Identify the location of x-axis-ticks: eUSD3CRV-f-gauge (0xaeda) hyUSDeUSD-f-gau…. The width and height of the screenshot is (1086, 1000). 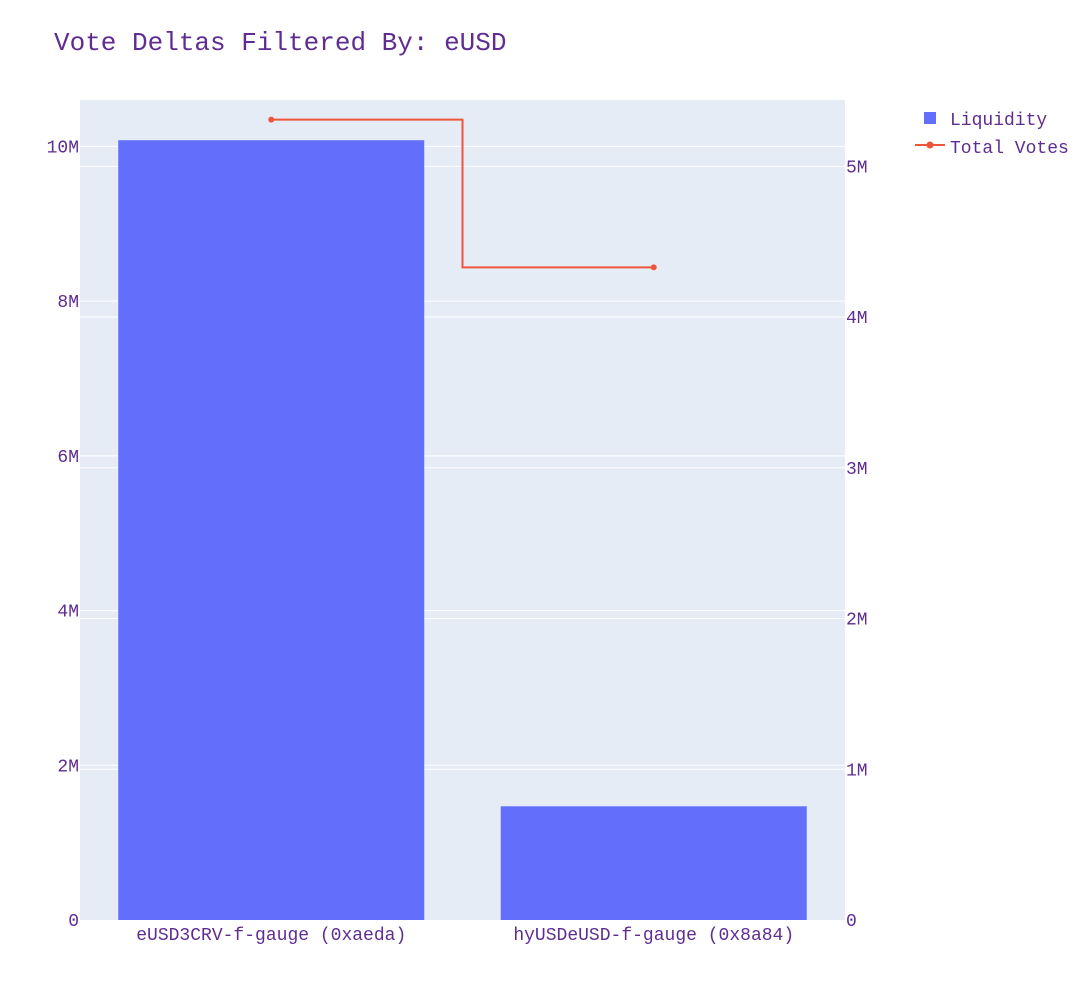
(465, 936).